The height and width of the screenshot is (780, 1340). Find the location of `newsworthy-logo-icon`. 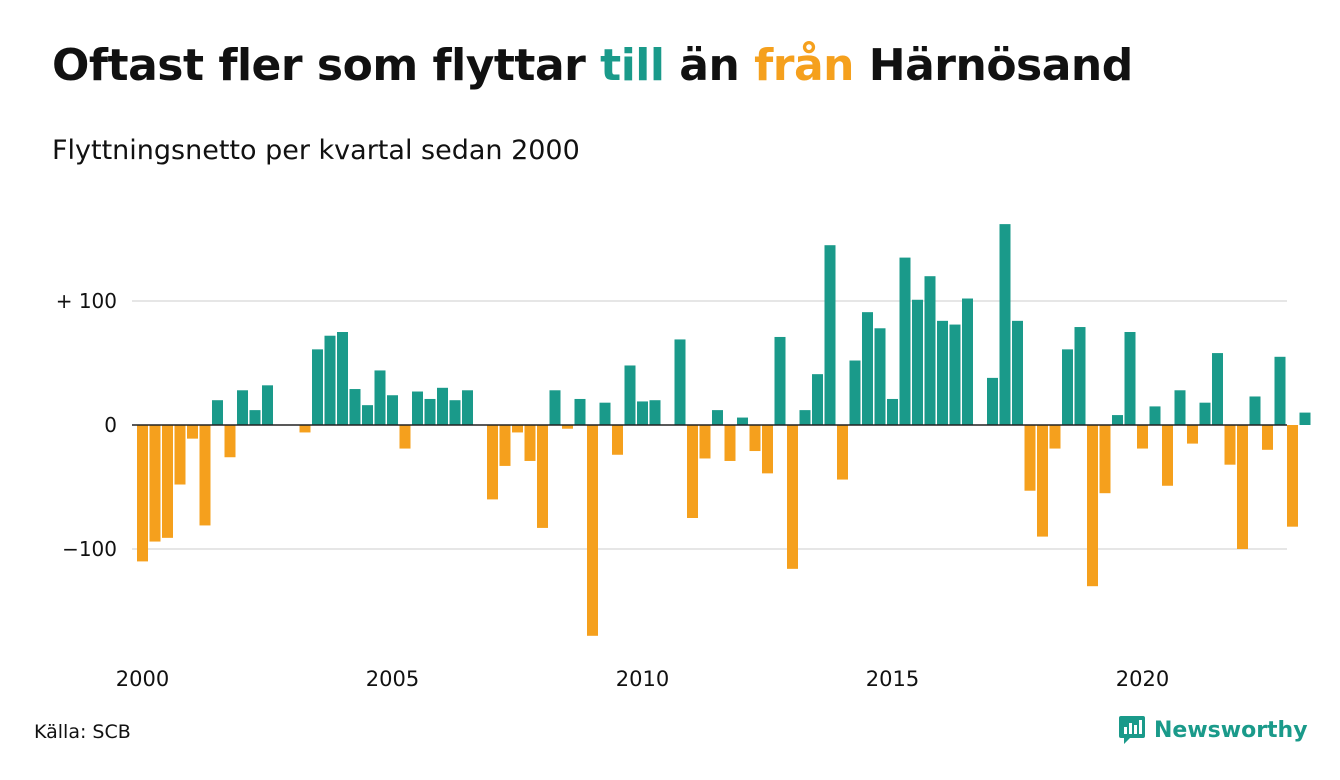

newsworthy-logo-icon is located at coordinates (1132, 730).